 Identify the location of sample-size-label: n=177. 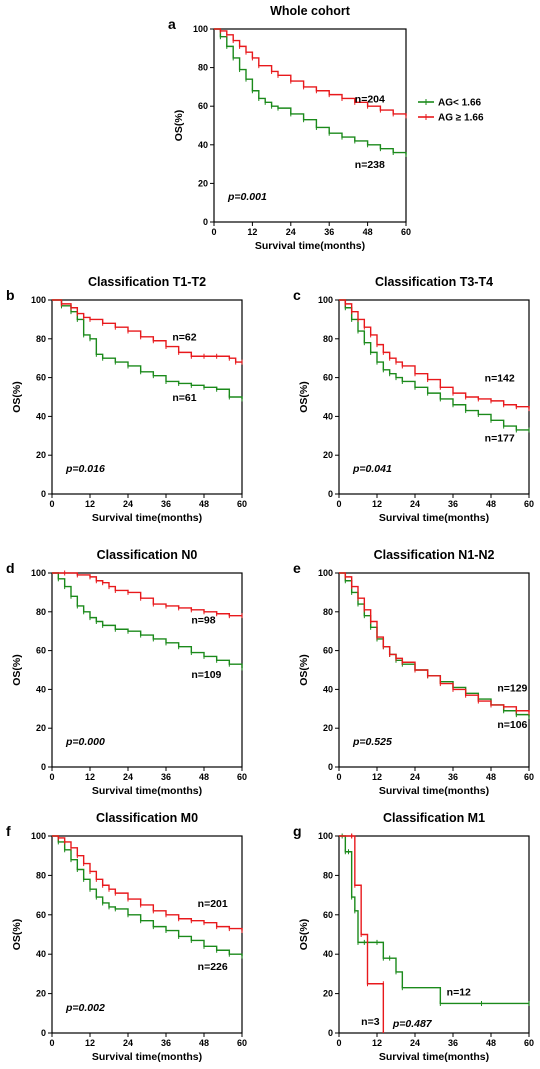
(500, 439).